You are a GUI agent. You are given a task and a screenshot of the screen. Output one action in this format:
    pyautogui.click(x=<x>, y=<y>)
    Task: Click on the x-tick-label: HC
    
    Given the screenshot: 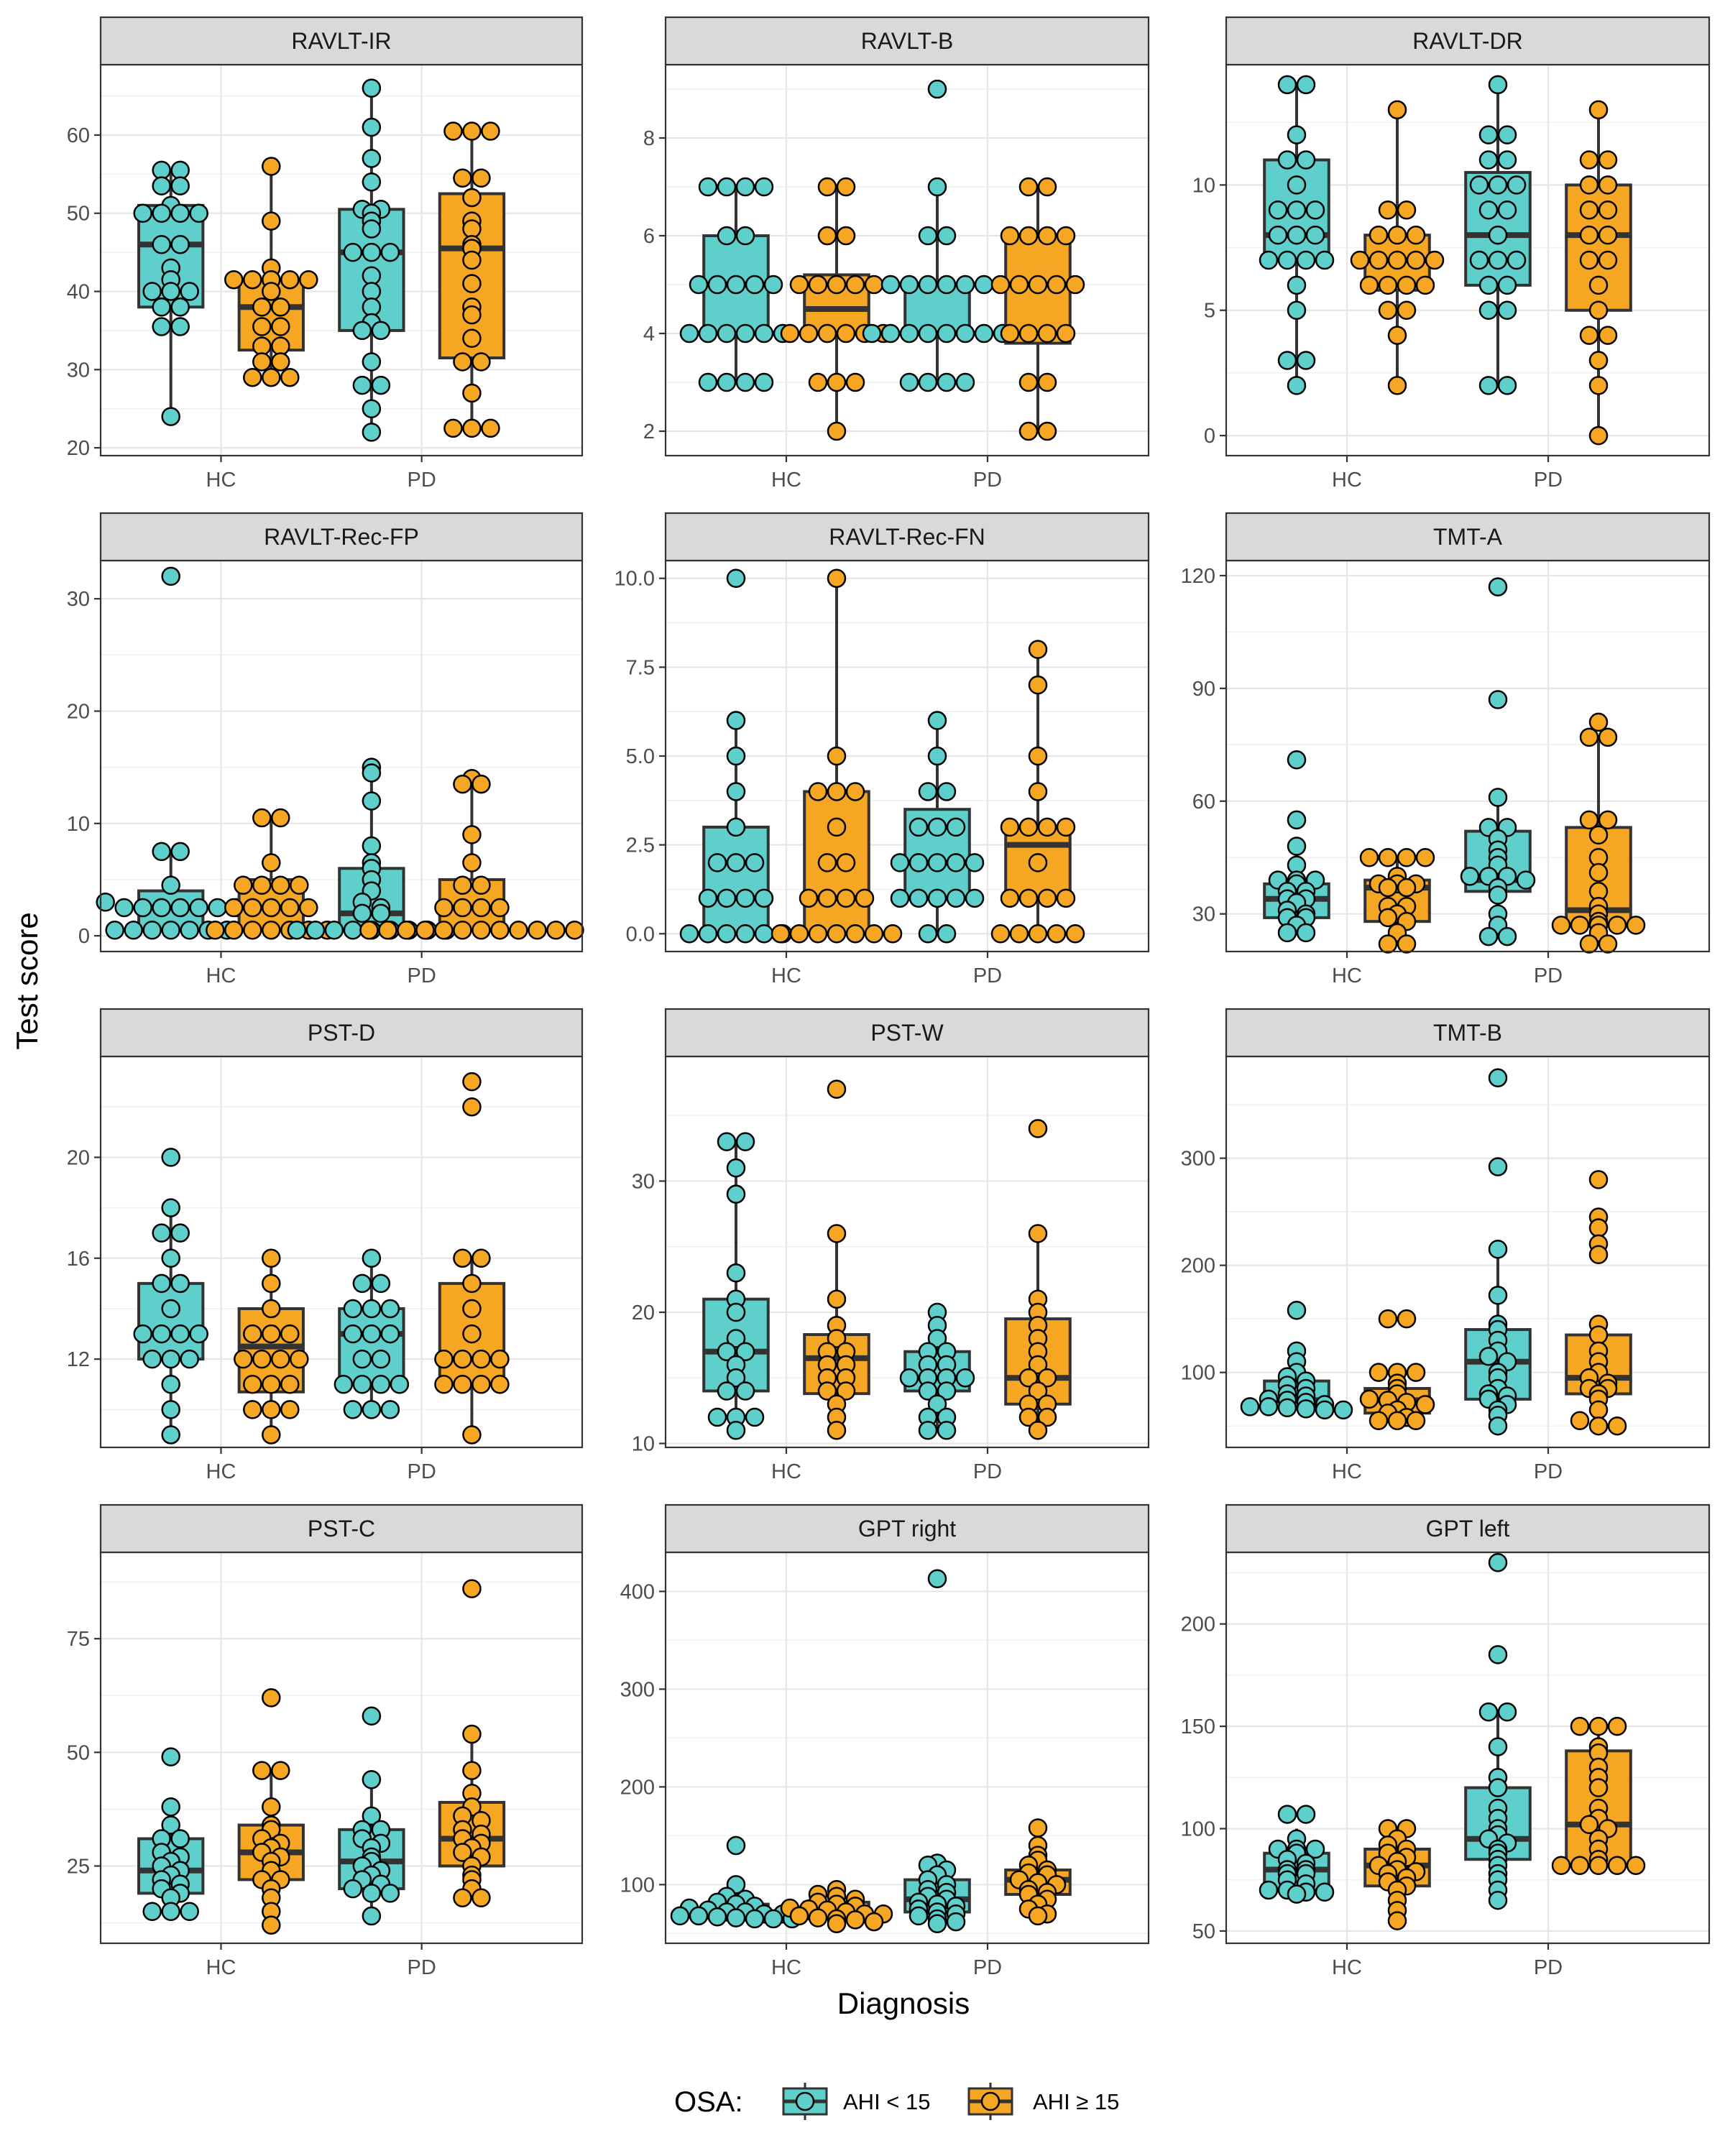 What is the action you would take?
    pyautogui.click(x=1347, y=1472)
    